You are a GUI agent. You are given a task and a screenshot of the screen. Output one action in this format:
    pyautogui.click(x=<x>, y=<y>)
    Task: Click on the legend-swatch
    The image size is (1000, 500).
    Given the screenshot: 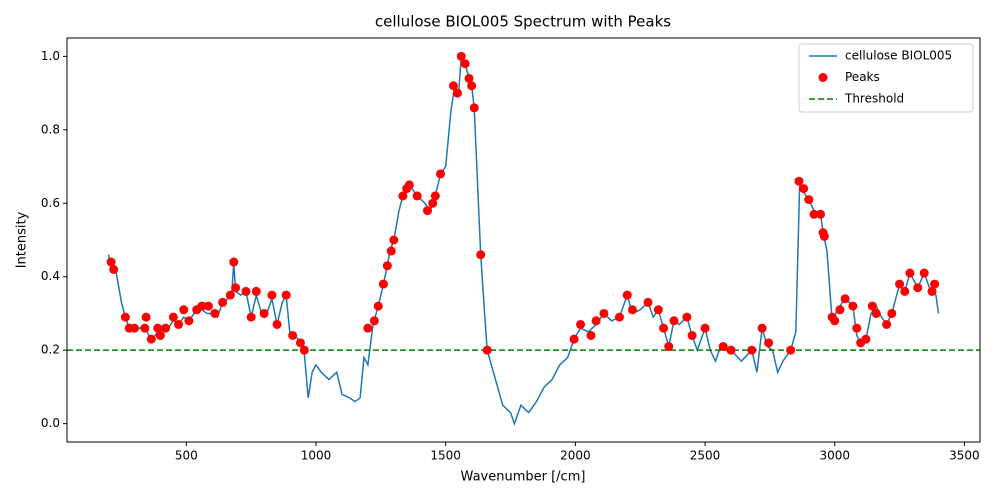 What is the action you would take?
    pyautogui.click(x=823, y=77)
    